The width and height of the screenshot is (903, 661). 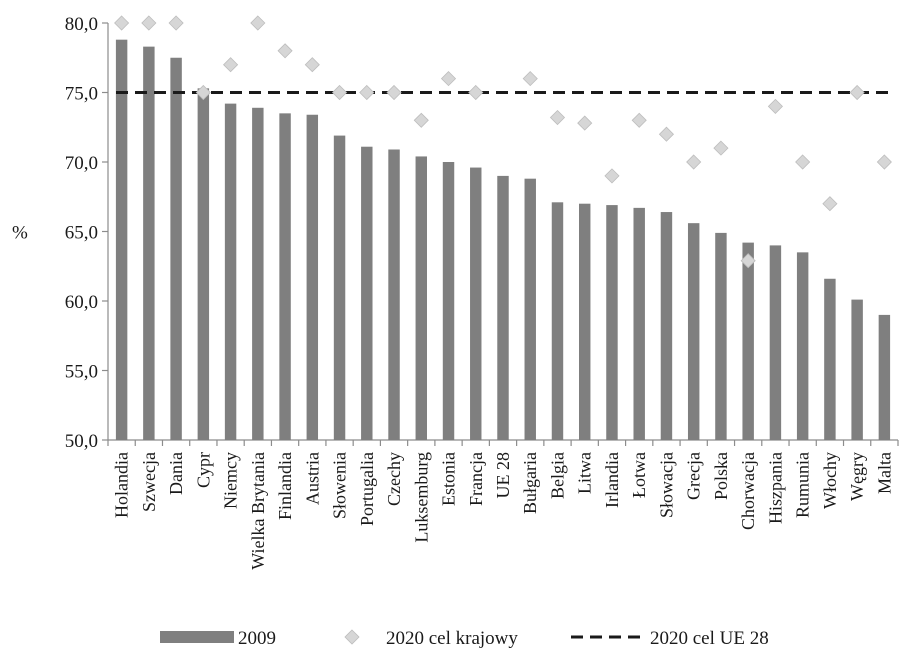 What do you see at coordinates (197, 637) in the screenshot?
I see `legend-swatch-2009` at bounding box center [197, 637].